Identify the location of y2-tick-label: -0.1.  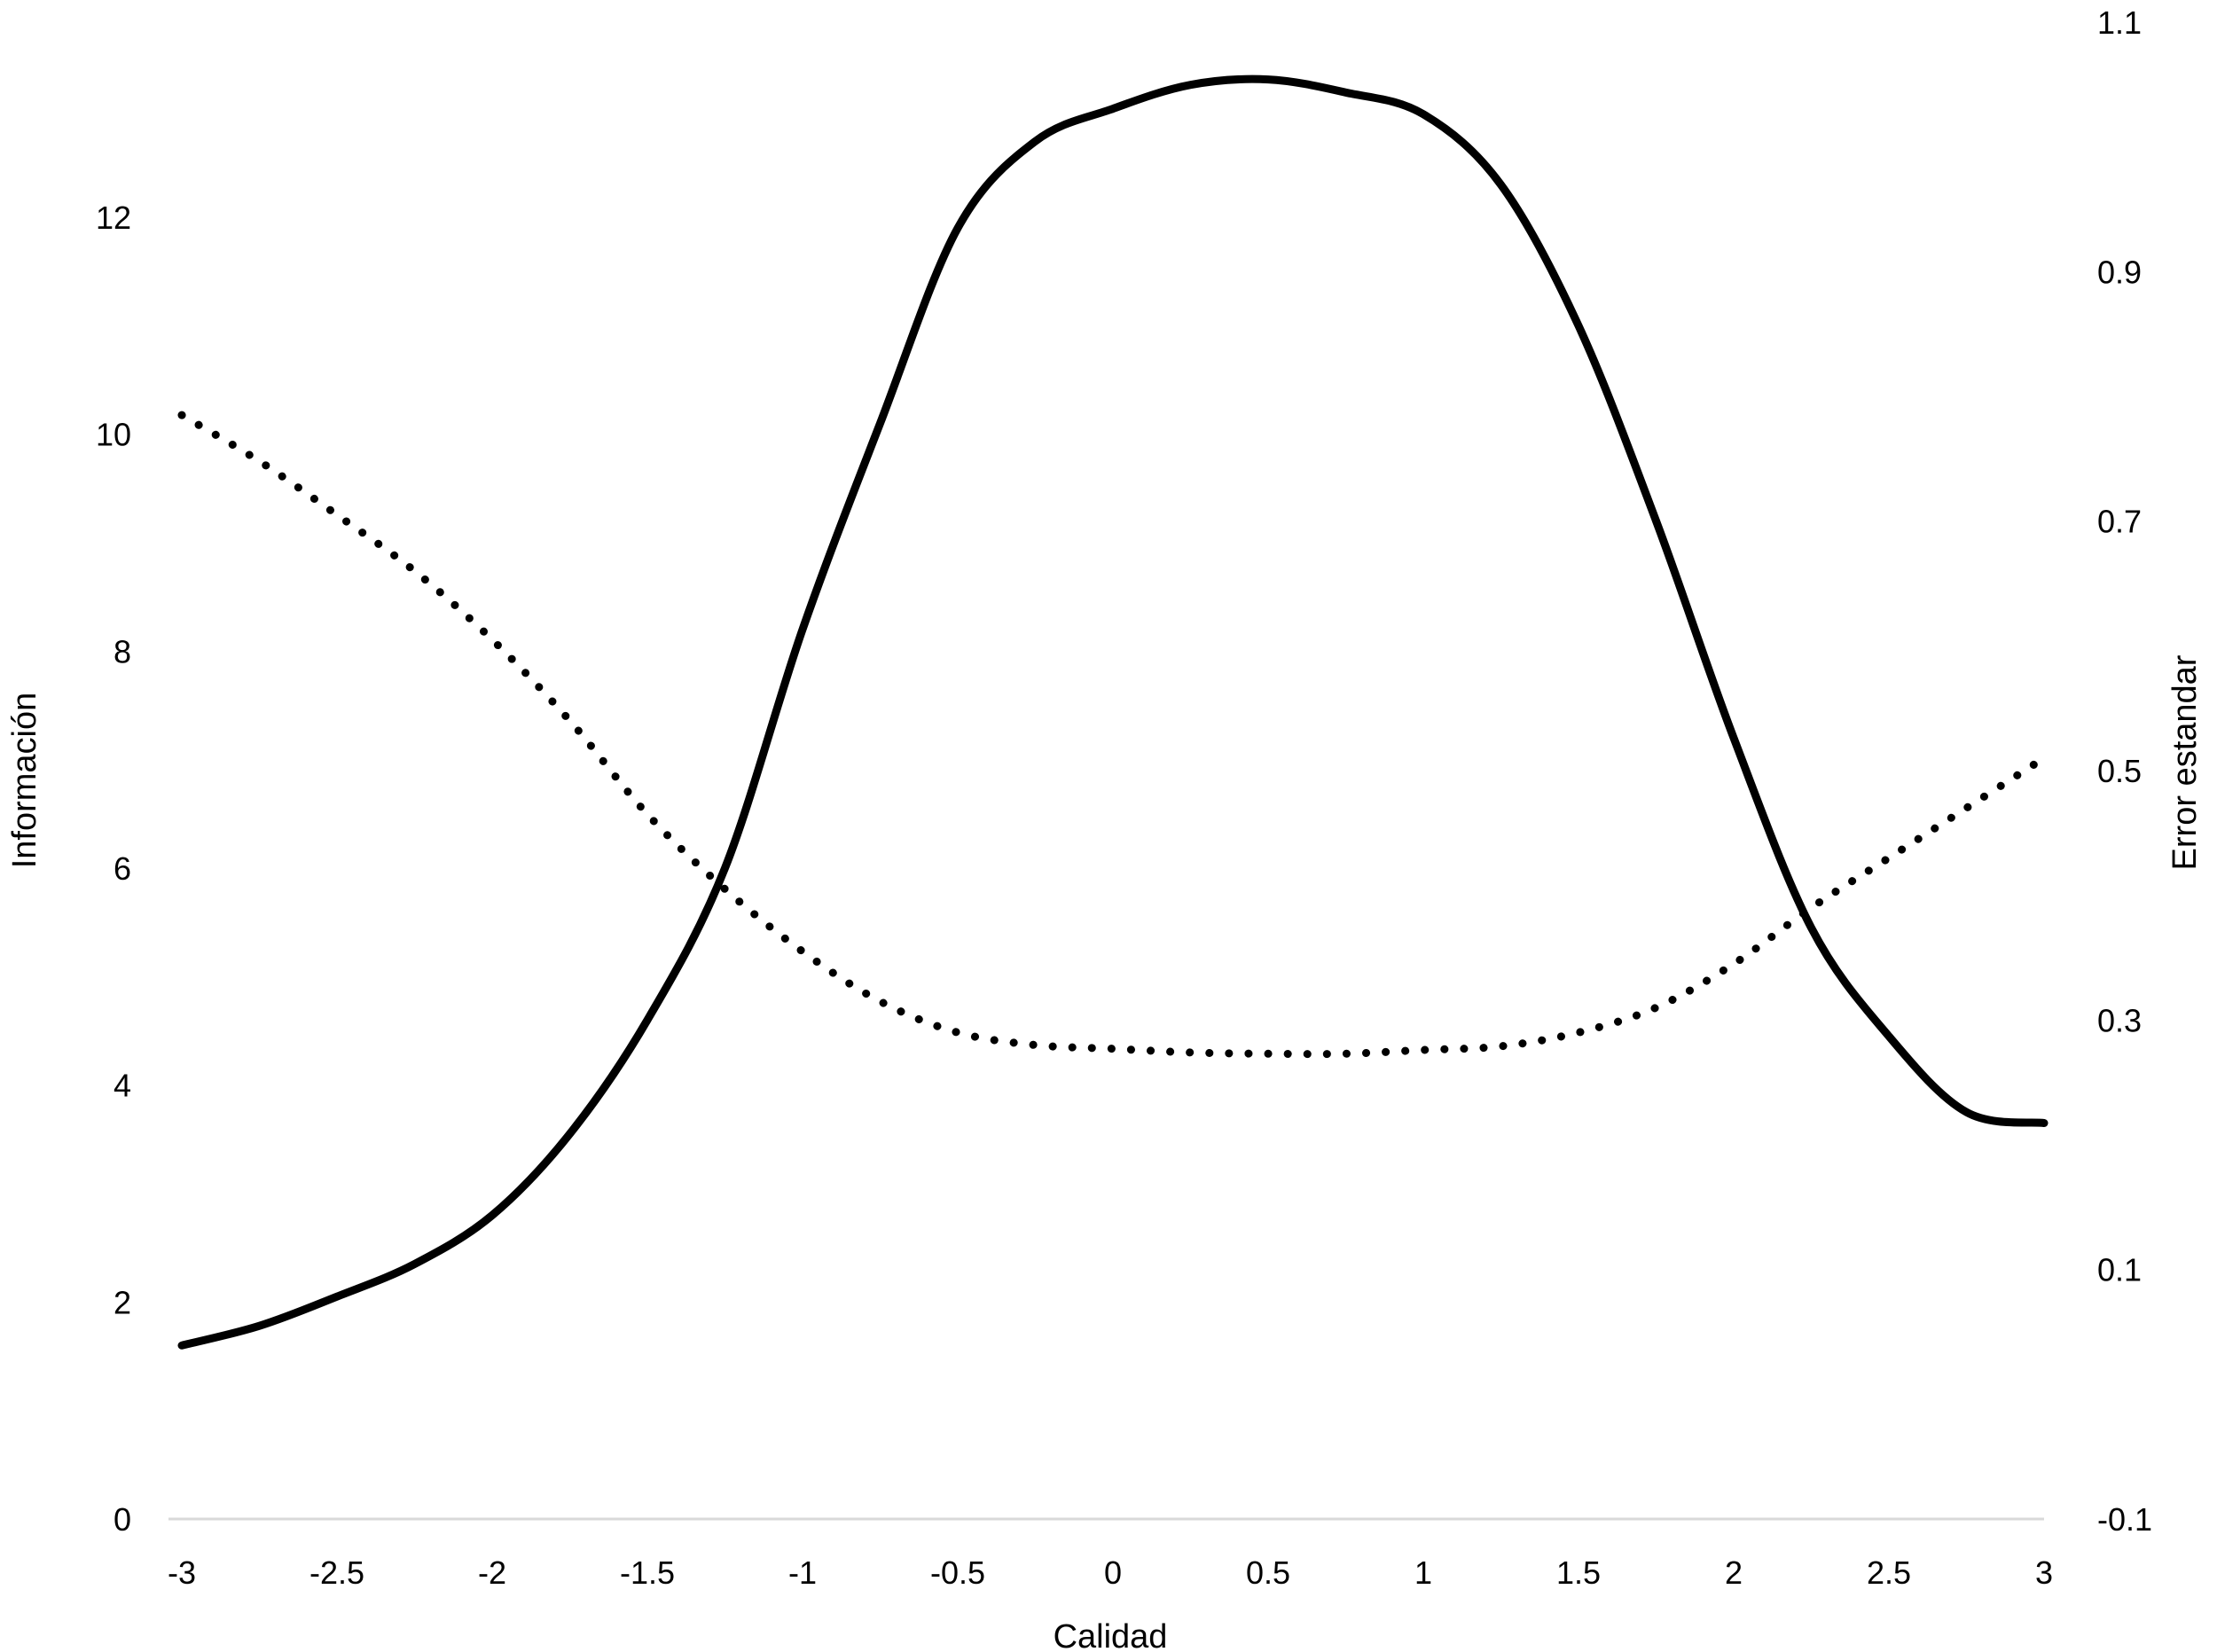
(2124, 1519).